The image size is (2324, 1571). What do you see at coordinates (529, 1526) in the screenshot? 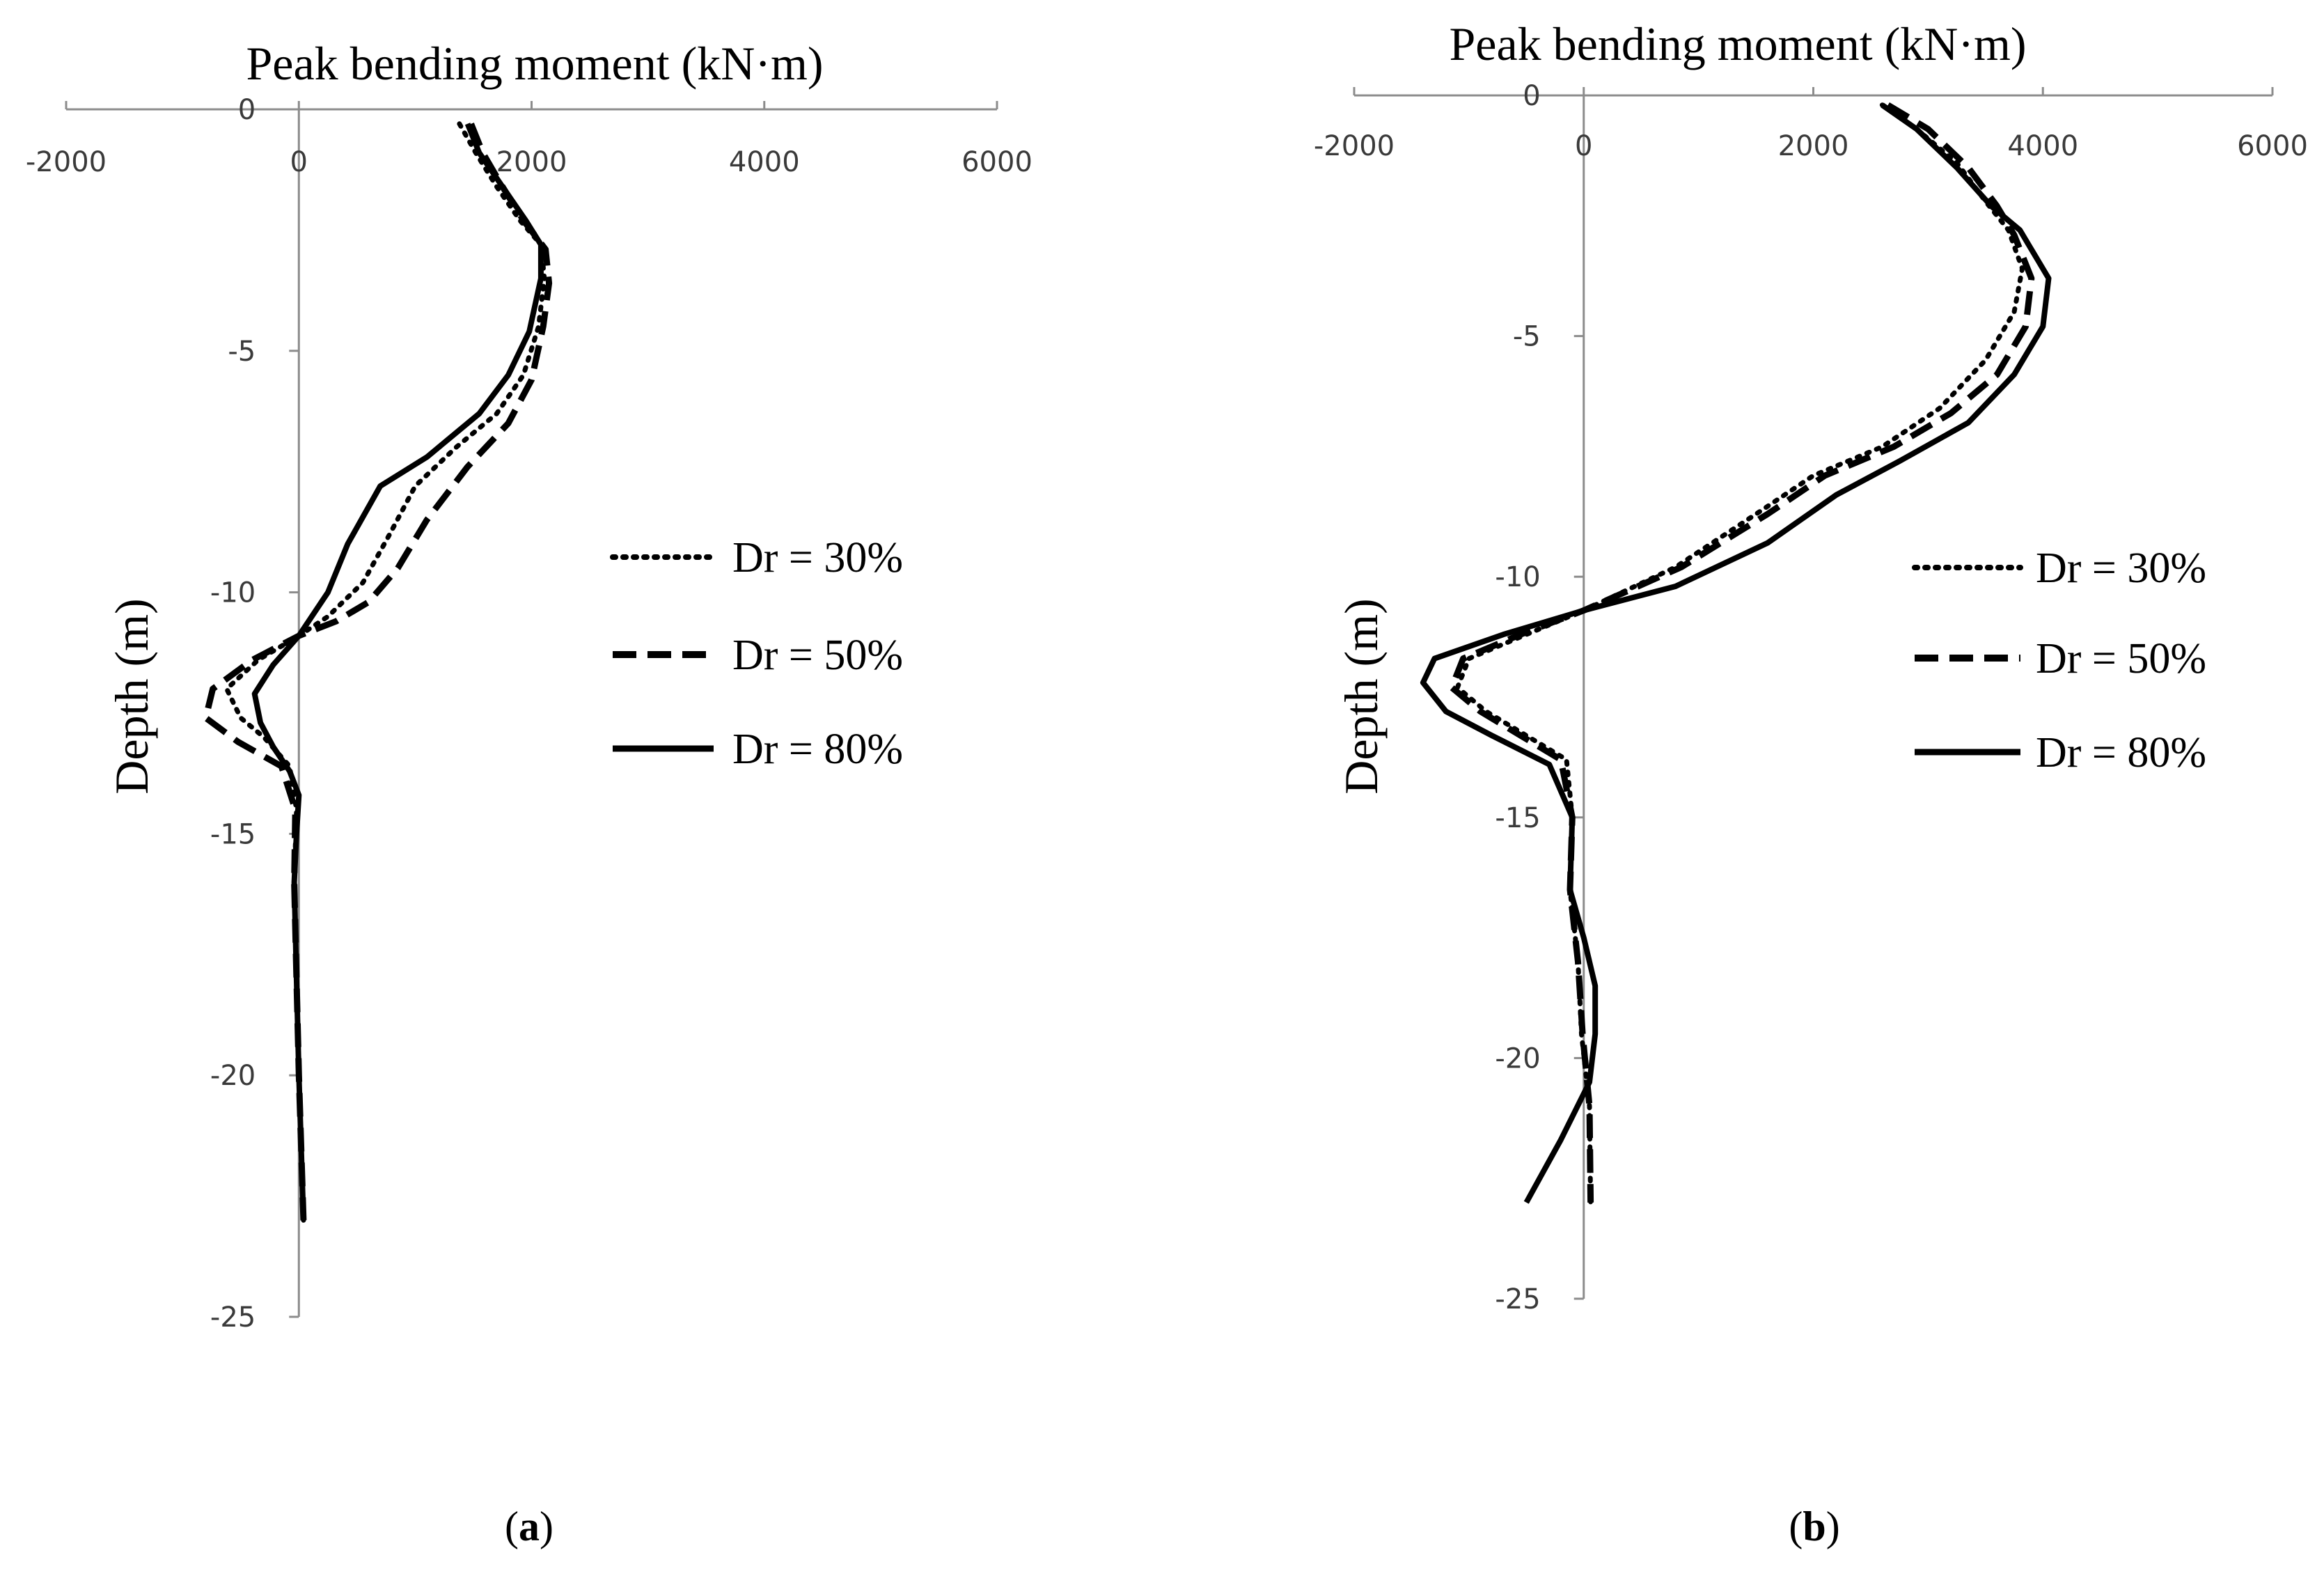
I see `panel-label: (a)` at bounding box center [529, 1526].